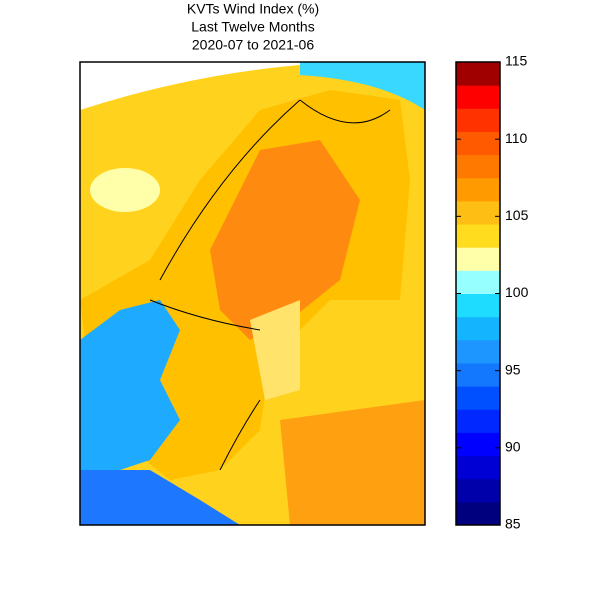 This screenshot has height=596, width=592. What do you see at coordinates (513, 524) in the screenshot?
I see `tick-label: 85` at bounding box center [513, 524].